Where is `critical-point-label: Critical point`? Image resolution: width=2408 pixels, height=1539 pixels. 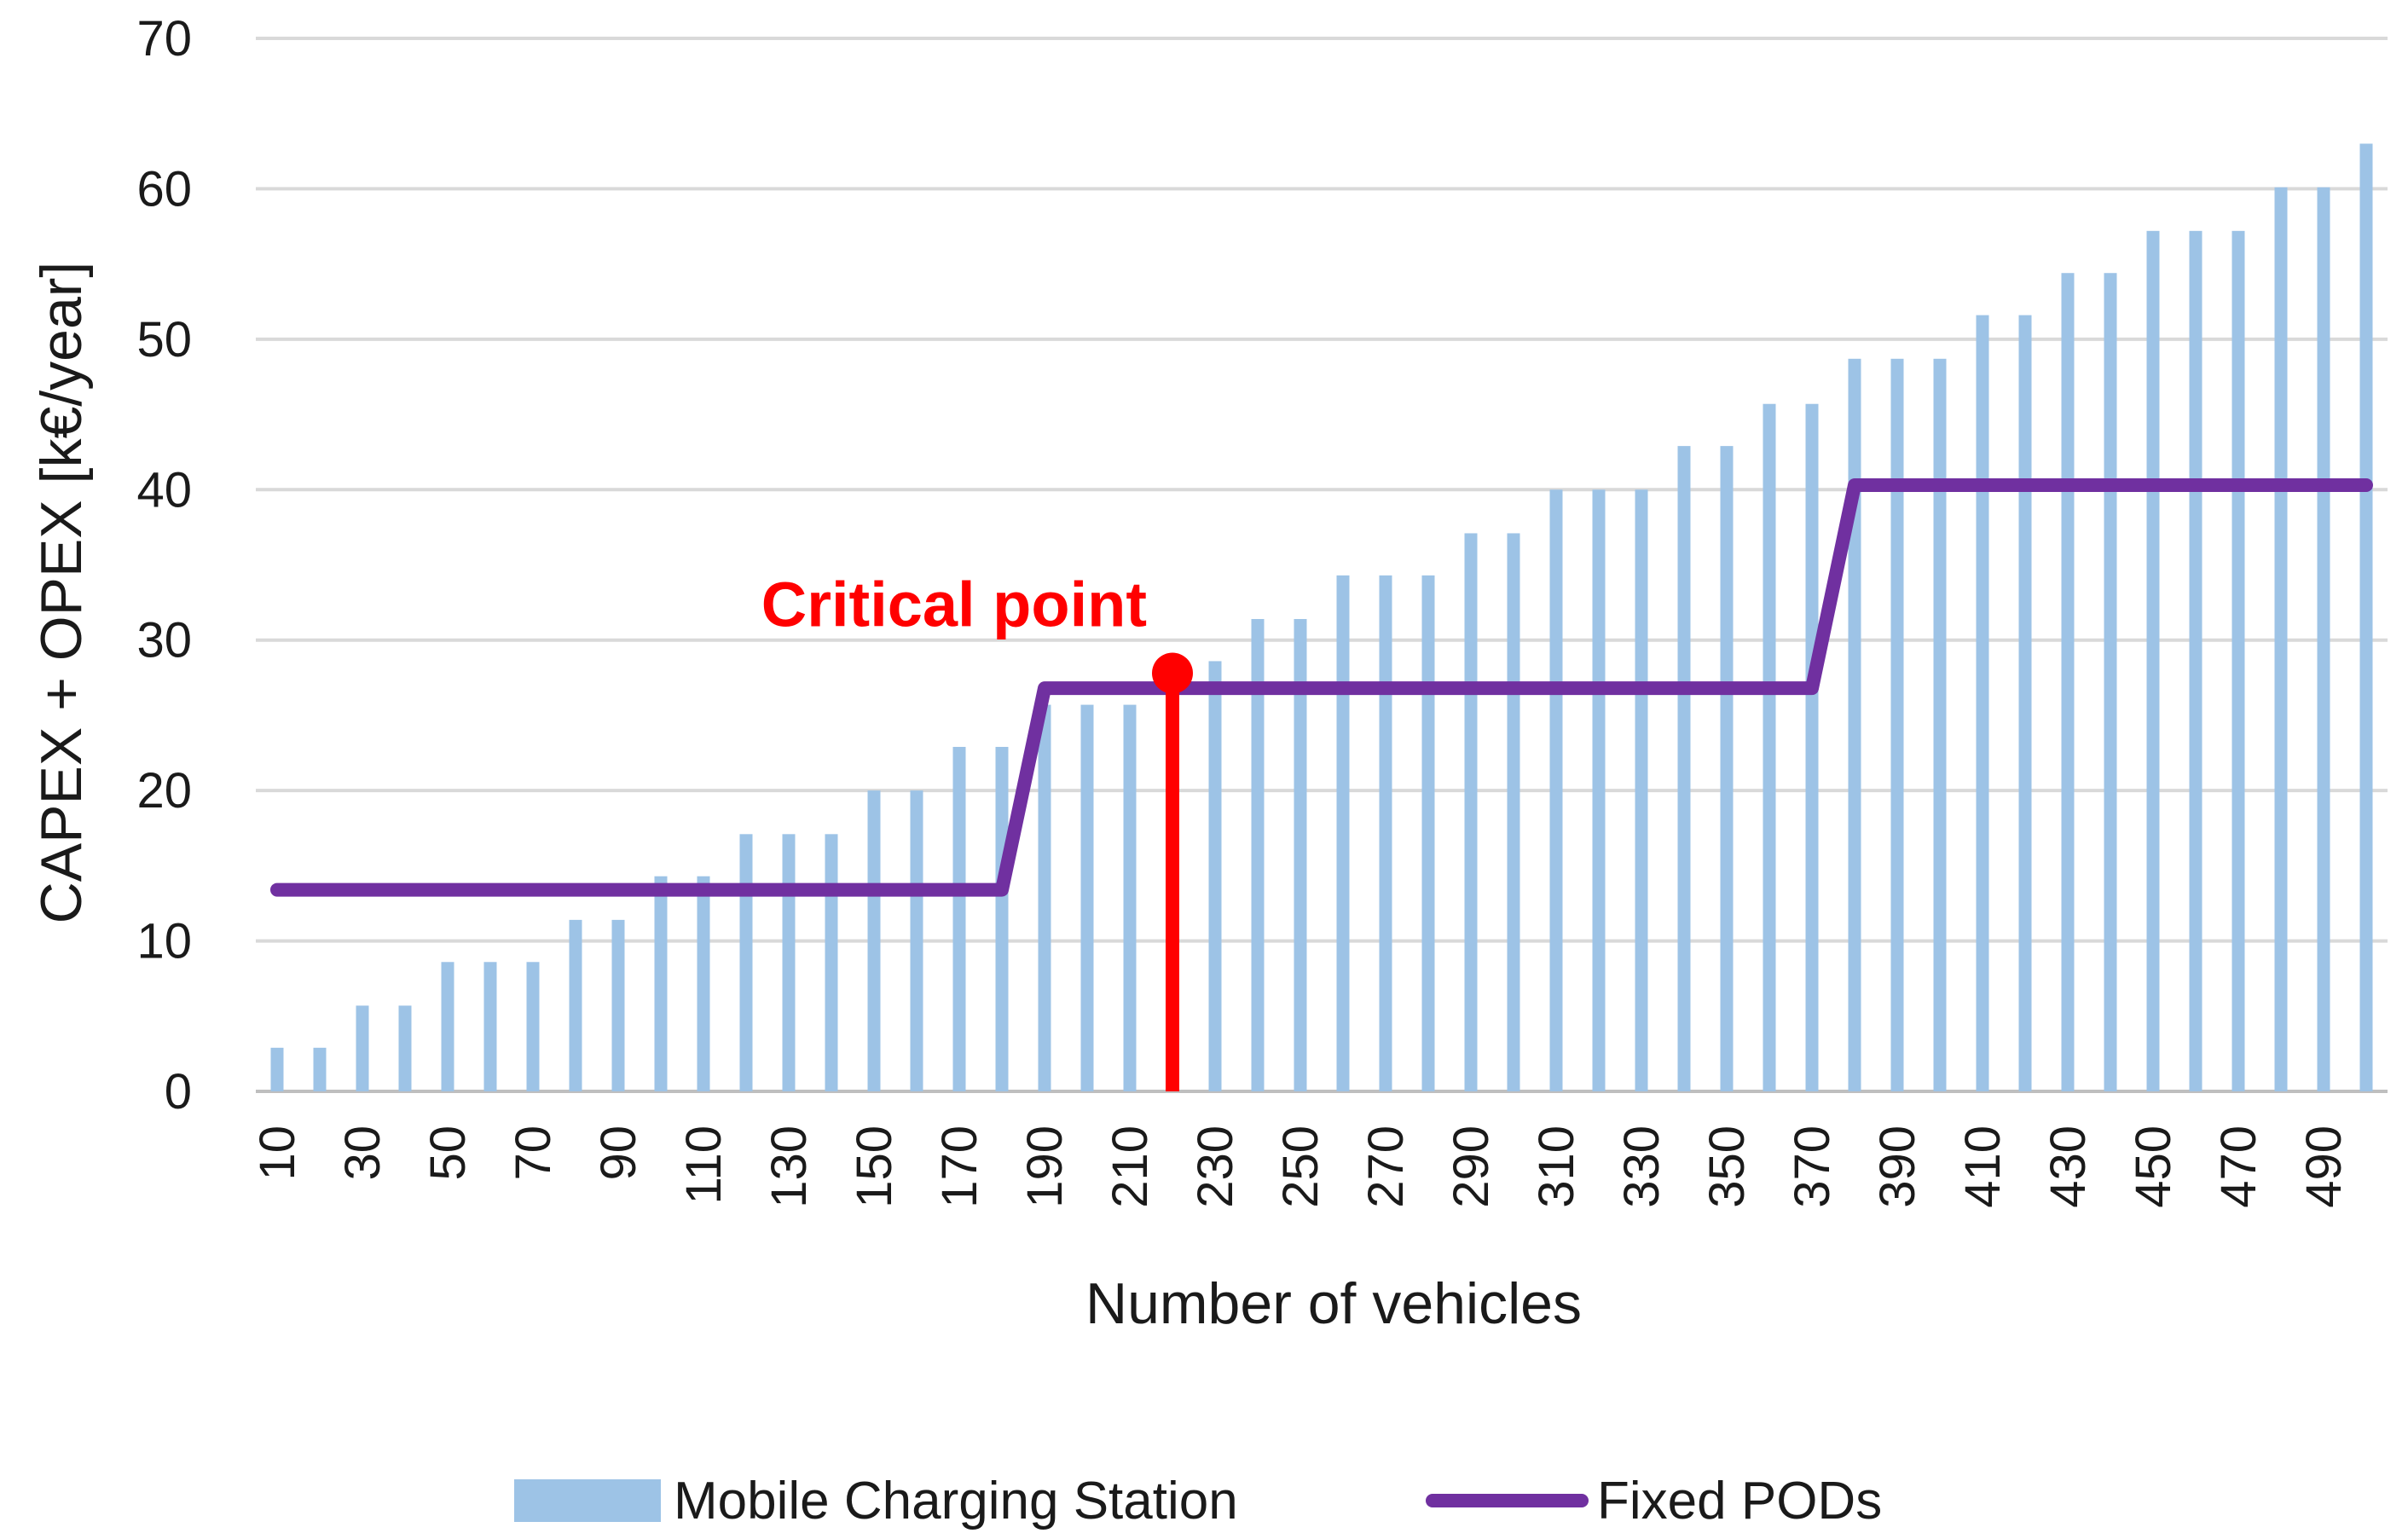 critical-point-label: Critical point is located at coordinates (954, 605).